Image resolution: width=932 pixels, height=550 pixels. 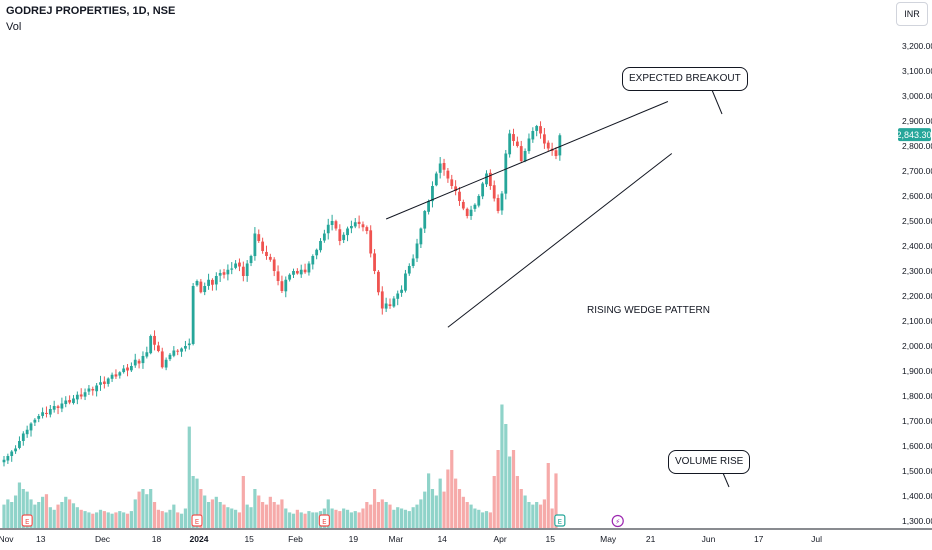 I want to click on currency-button: INR, so click(x=912, y=14).